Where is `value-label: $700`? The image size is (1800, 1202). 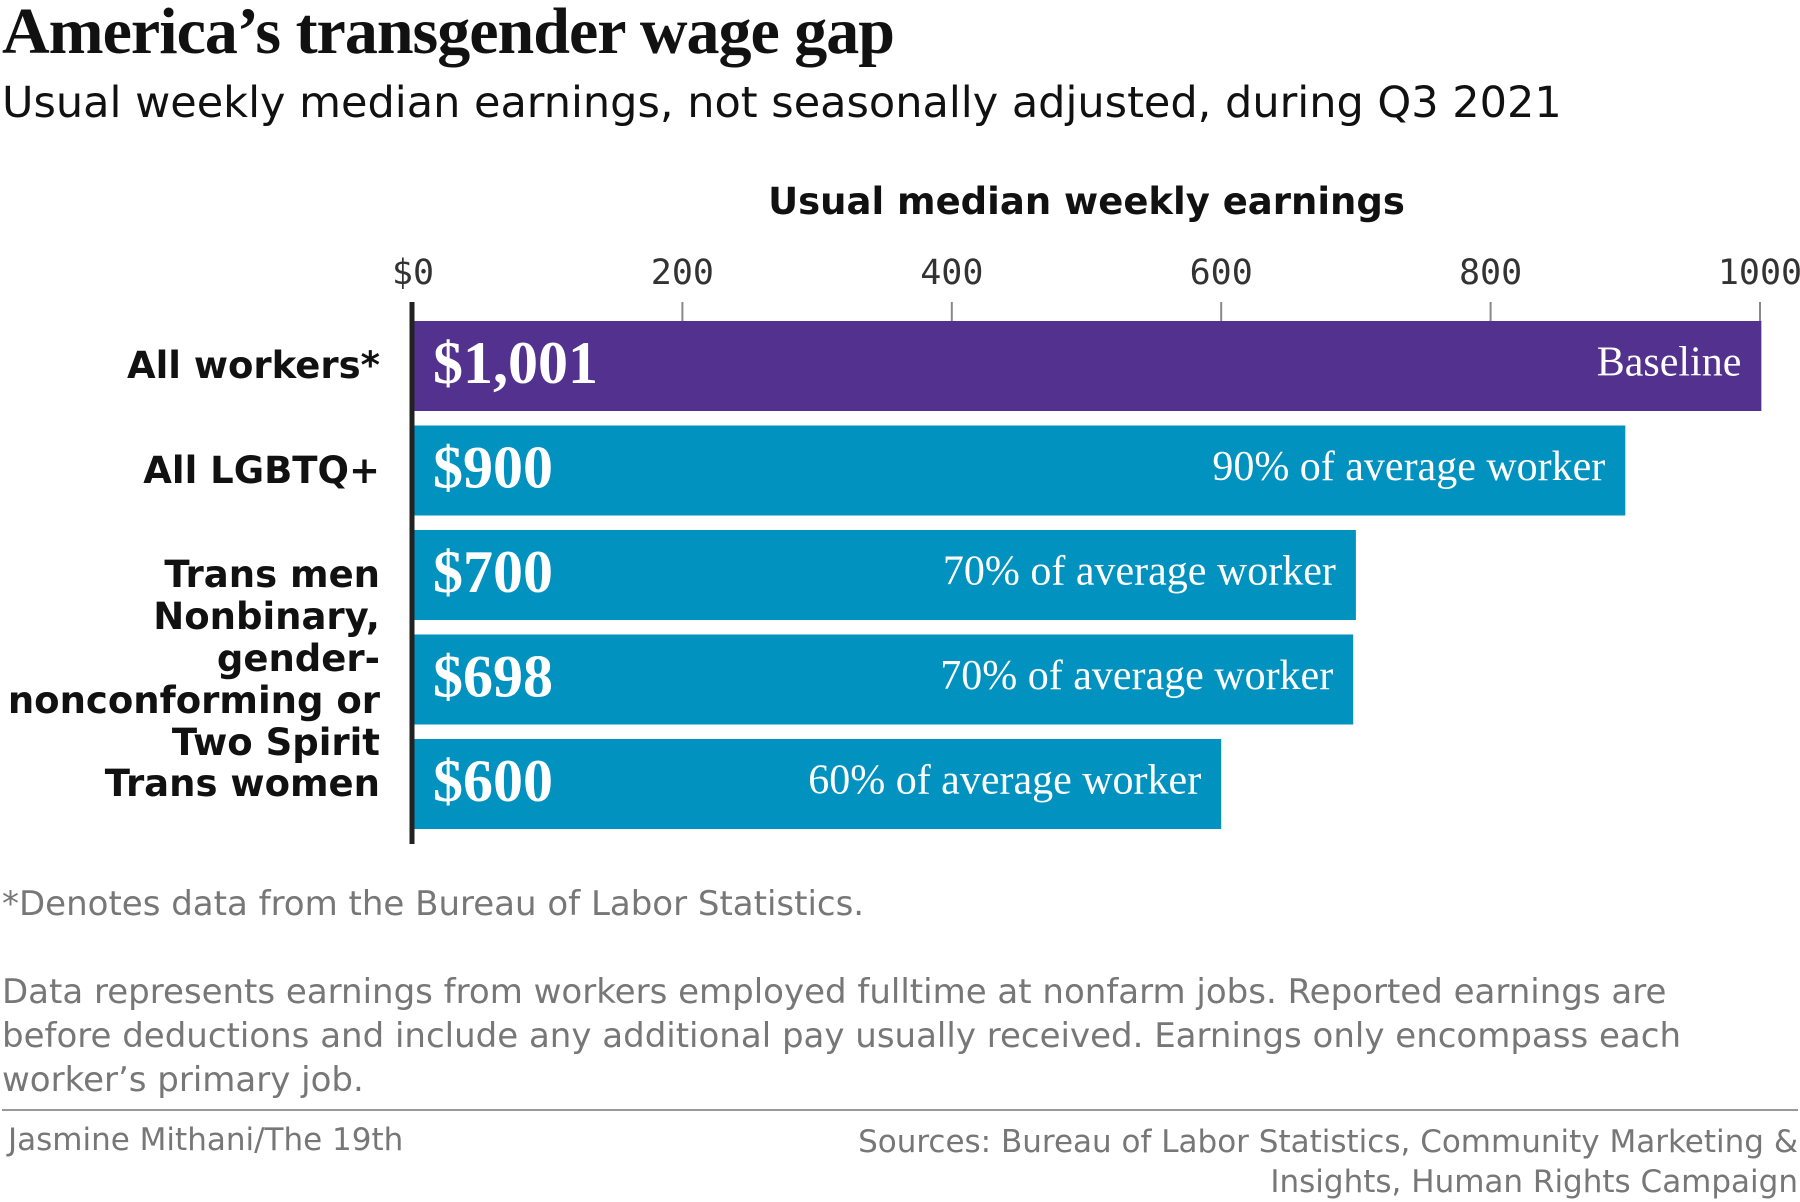 value-label: $700 is located at coordinates (493, 572).